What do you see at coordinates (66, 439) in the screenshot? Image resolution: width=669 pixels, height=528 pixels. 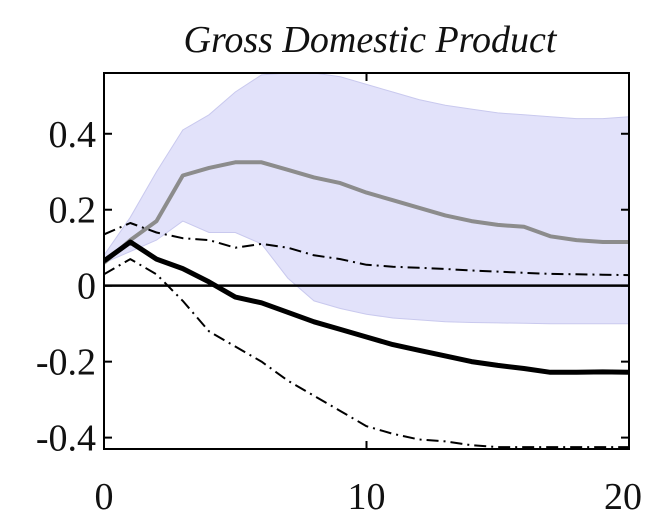 I see `y-tick-label: -0.4` at bounding box center [66, 439].